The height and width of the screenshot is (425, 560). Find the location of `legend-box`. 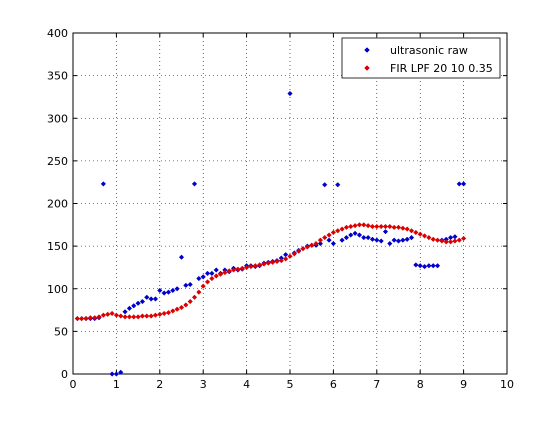

legend-box is located at coordinates (421, 58).